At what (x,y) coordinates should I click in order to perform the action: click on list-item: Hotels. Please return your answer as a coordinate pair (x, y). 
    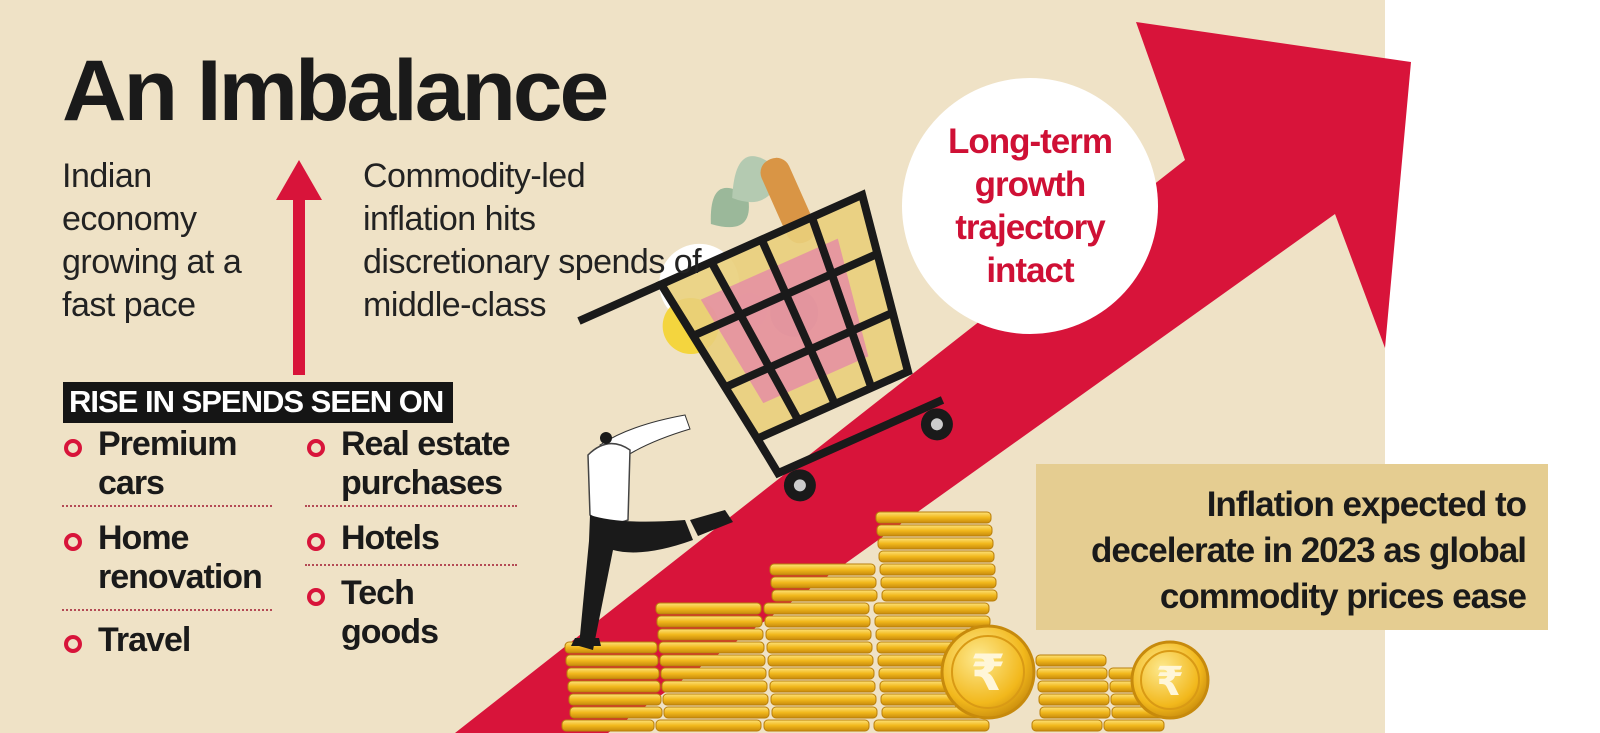
    Looking at the image, I should click on (411, 538).